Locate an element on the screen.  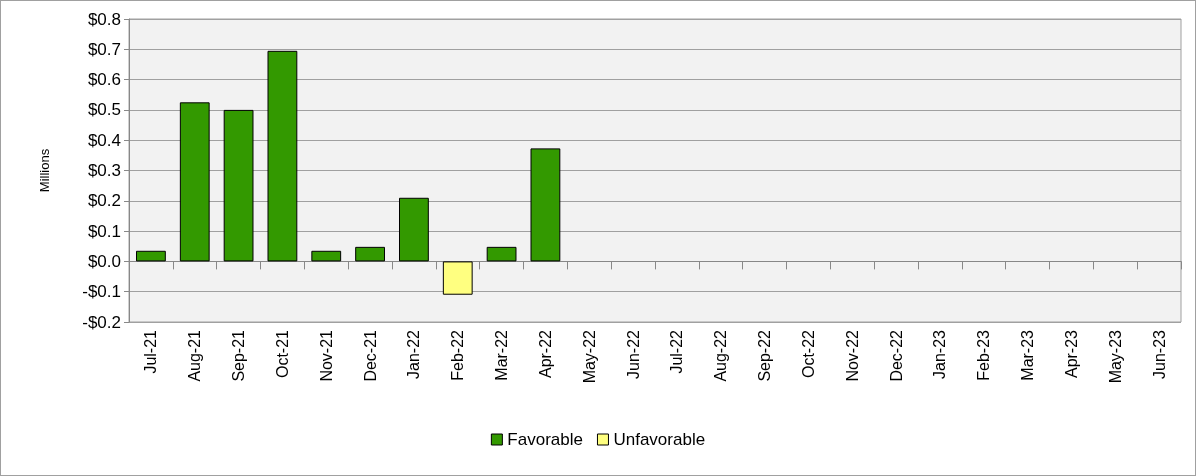
x-tick-label: Jun-22 is located at coordinates (633, 354).